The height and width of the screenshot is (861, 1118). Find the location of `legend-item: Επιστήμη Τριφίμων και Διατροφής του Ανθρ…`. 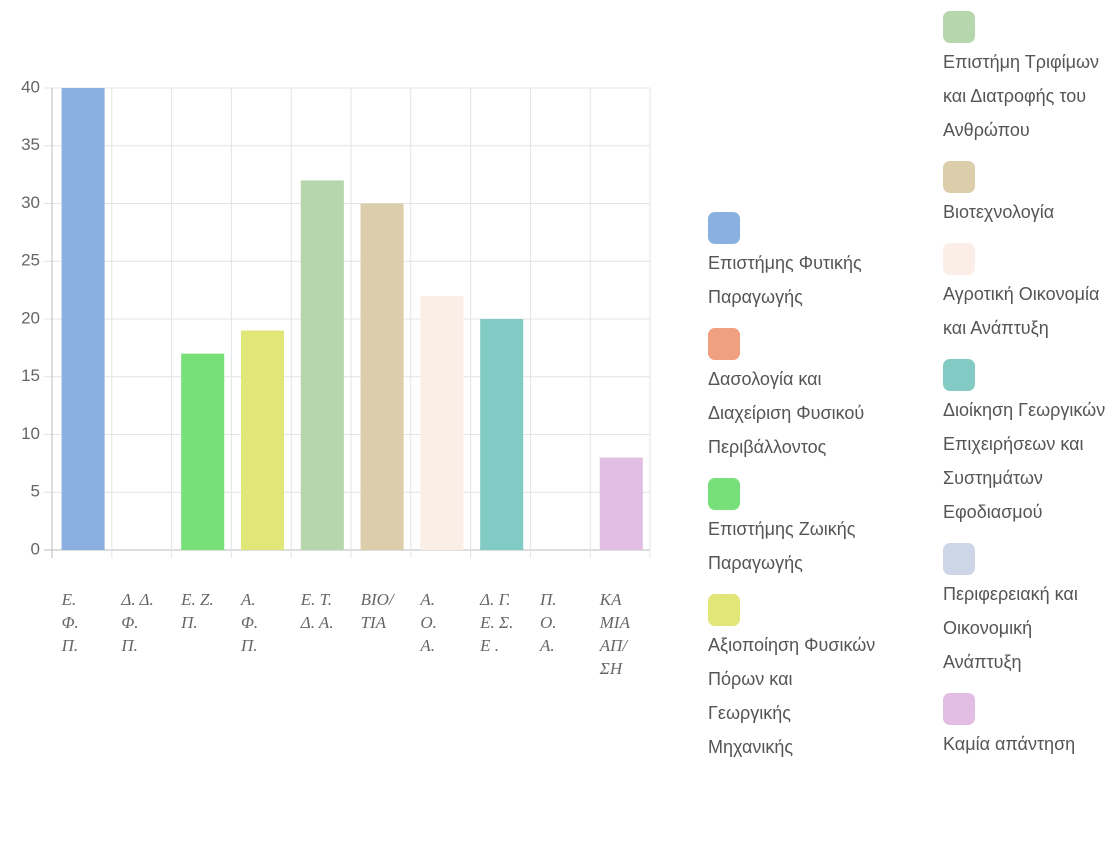

legend-item: Επιστήμη Τριφίμων και Διατροφής του Ανθρ… is located at coordinates (1028, 79).